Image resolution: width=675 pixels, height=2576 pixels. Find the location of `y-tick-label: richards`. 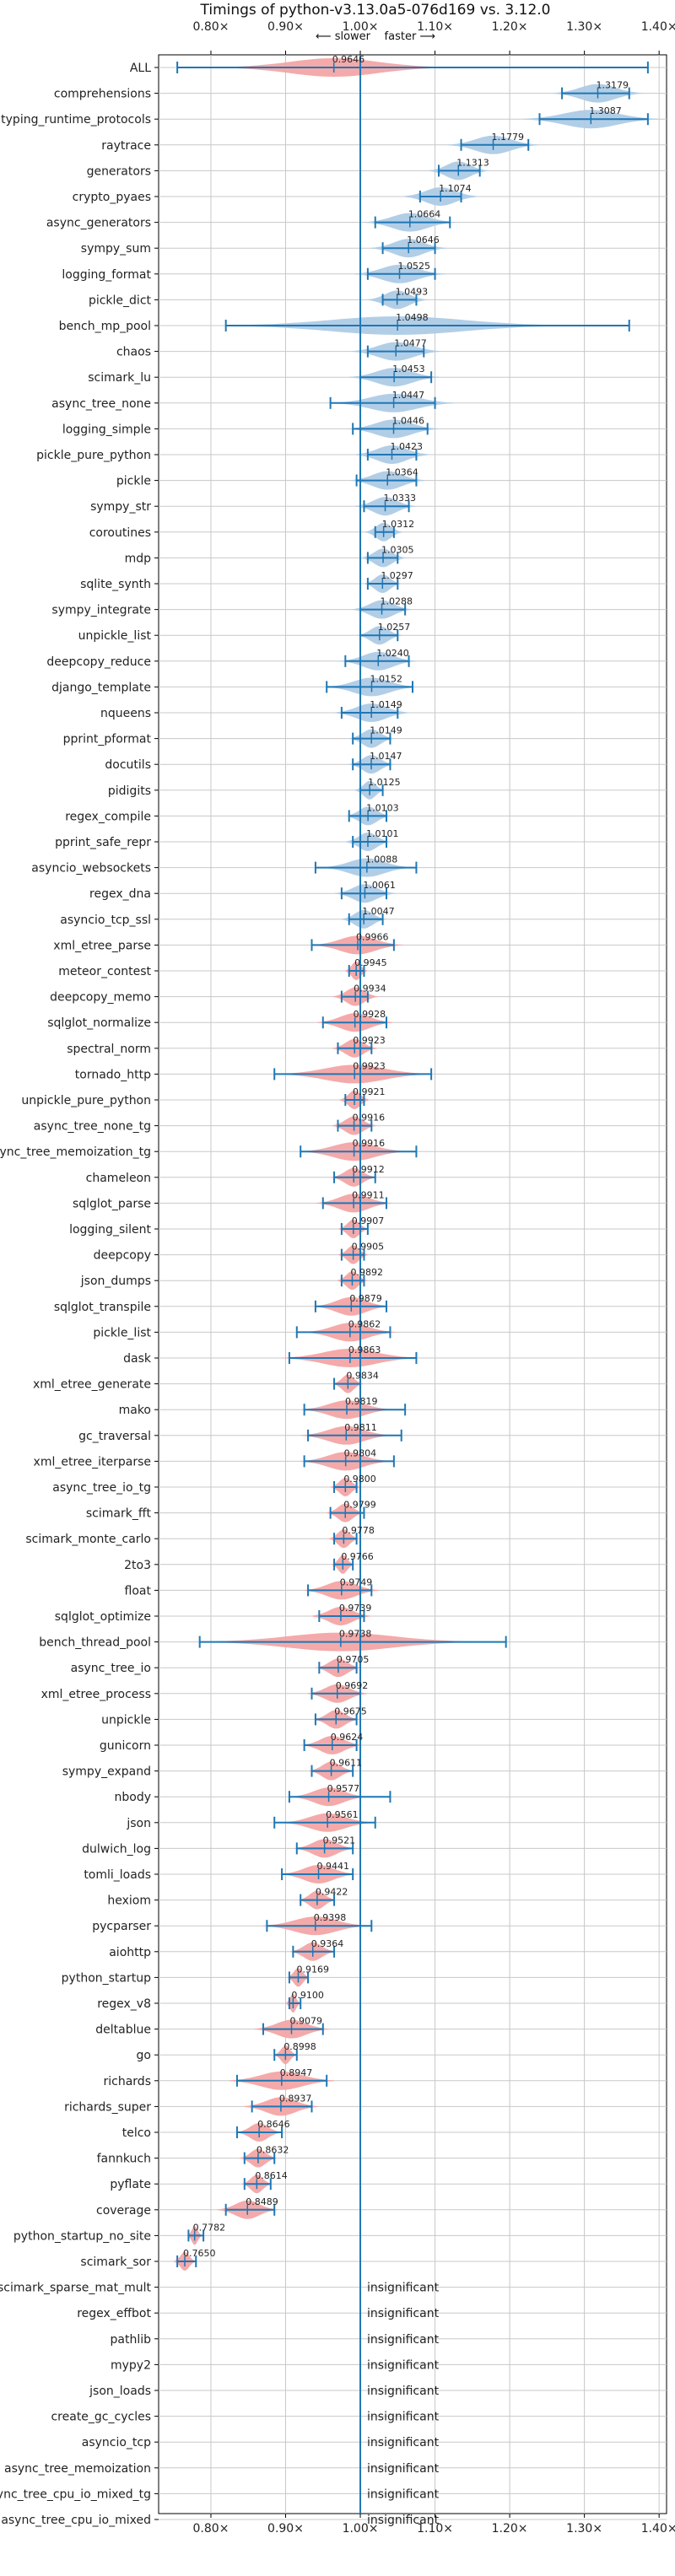

y-tick-label: richards is located at coordinates (128, 2081).